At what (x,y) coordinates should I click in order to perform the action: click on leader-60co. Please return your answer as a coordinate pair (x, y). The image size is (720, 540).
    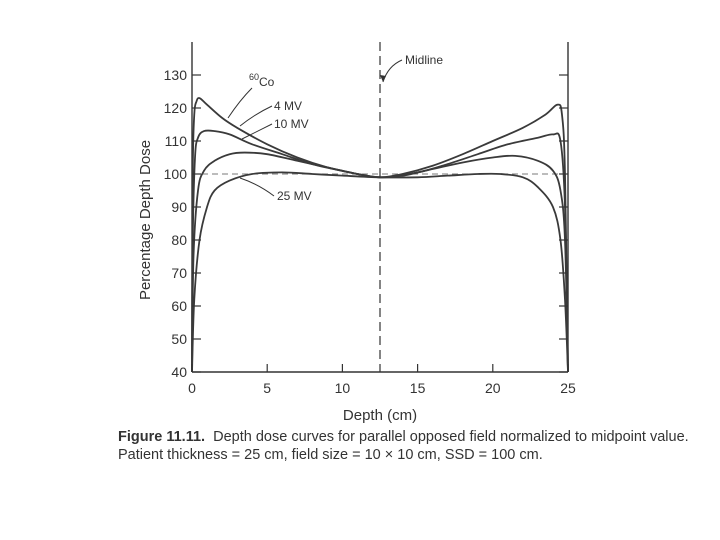
    Looking at the image, I should click on (240, 103).